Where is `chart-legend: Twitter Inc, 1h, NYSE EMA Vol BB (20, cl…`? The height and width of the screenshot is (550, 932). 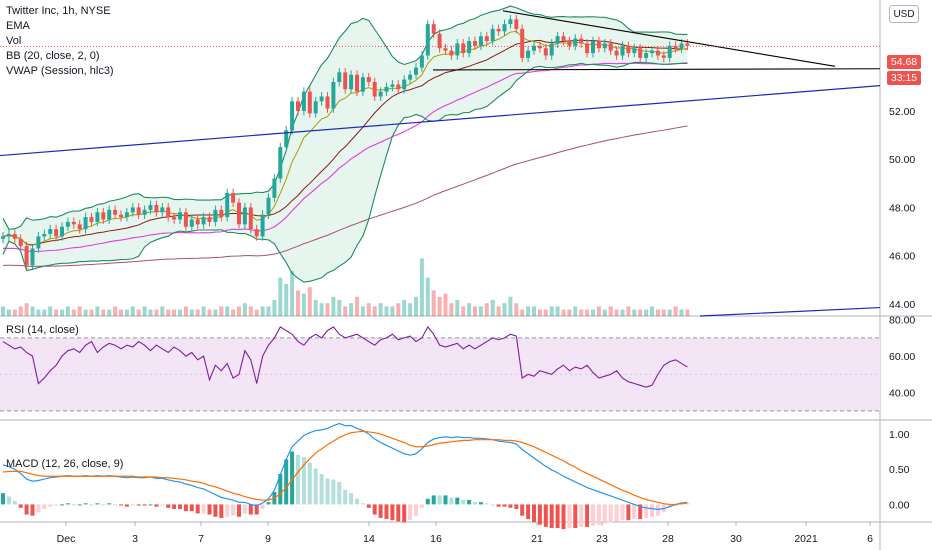
chart-legend: Twitter Inc, 1h, NYSE EMA Vol BB (20, cl… is located at coordinates (60, 41).